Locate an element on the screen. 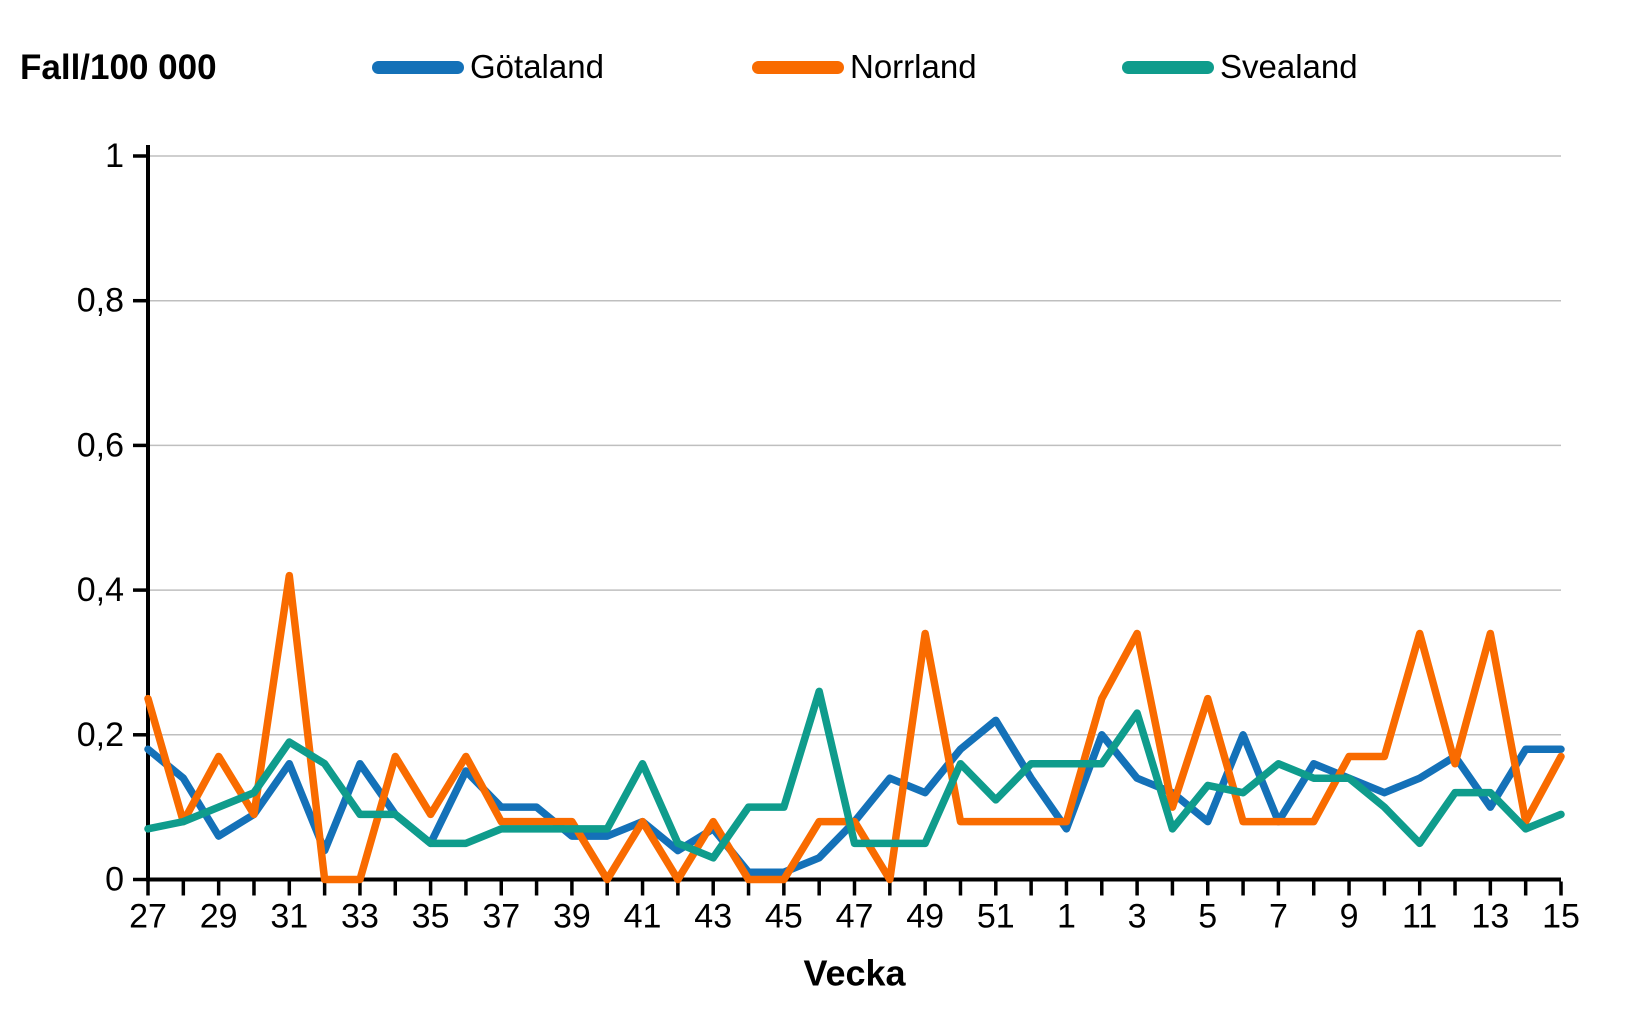  x-tick-label: 7 is located at coordinates (1278, 917).